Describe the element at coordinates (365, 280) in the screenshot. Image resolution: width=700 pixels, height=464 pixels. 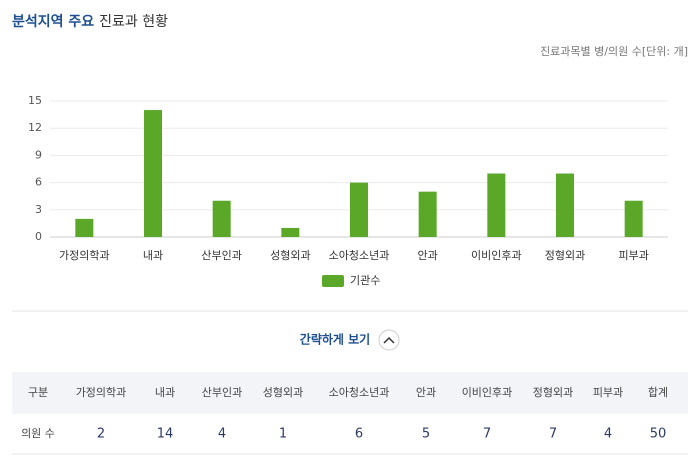
I see `legend-label: 기관수` at that location.